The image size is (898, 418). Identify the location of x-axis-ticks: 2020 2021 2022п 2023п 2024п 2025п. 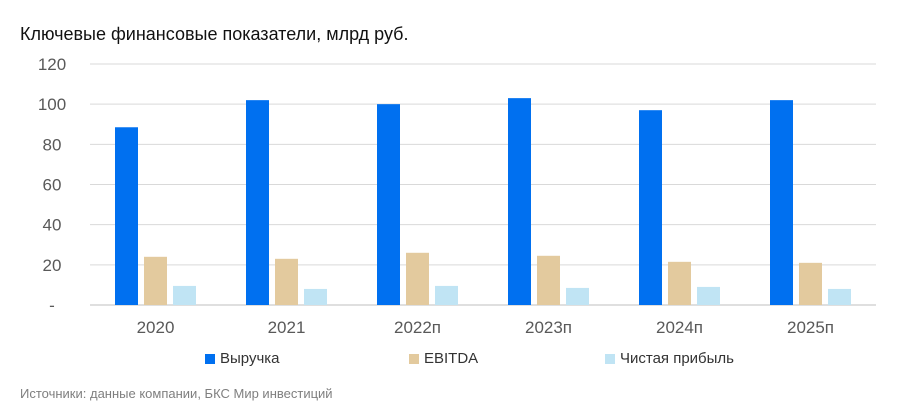
(485, 327).